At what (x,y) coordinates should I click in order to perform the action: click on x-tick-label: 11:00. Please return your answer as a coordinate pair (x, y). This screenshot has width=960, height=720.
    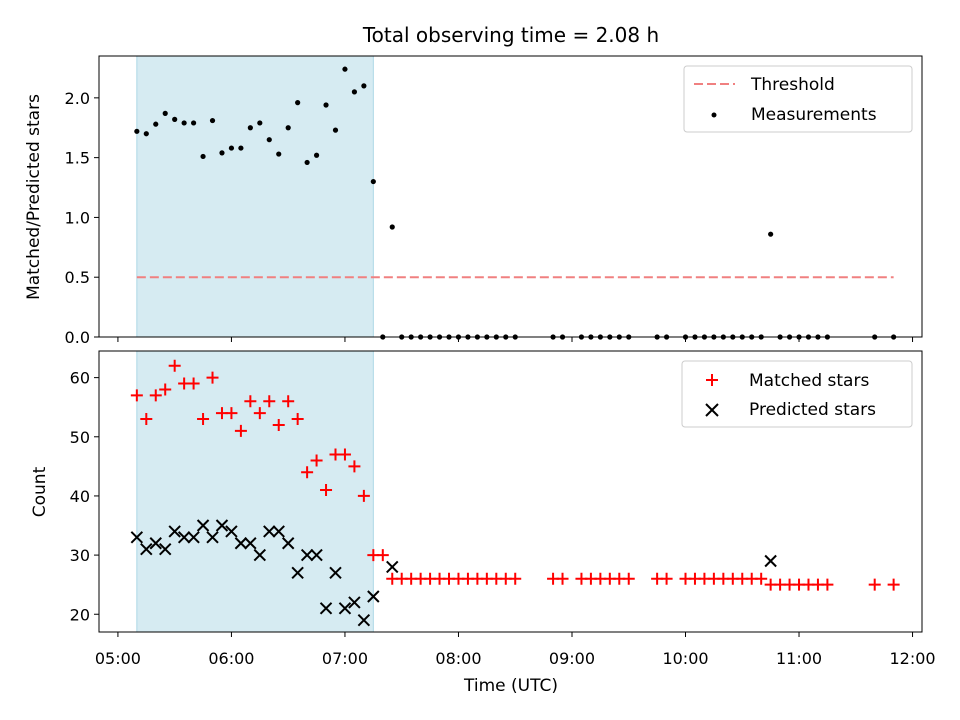
    Looking at the image, I should click on (799, 658).